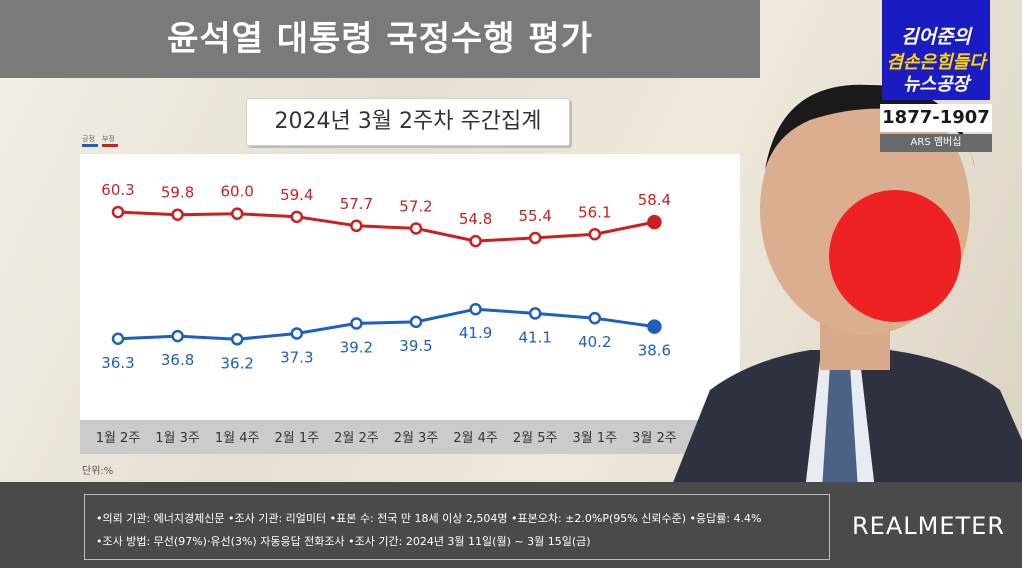 This screenshot has width=1022, height=568. I want to click on show-logo-line2: 겸손은힘들다, so click(936, 62).